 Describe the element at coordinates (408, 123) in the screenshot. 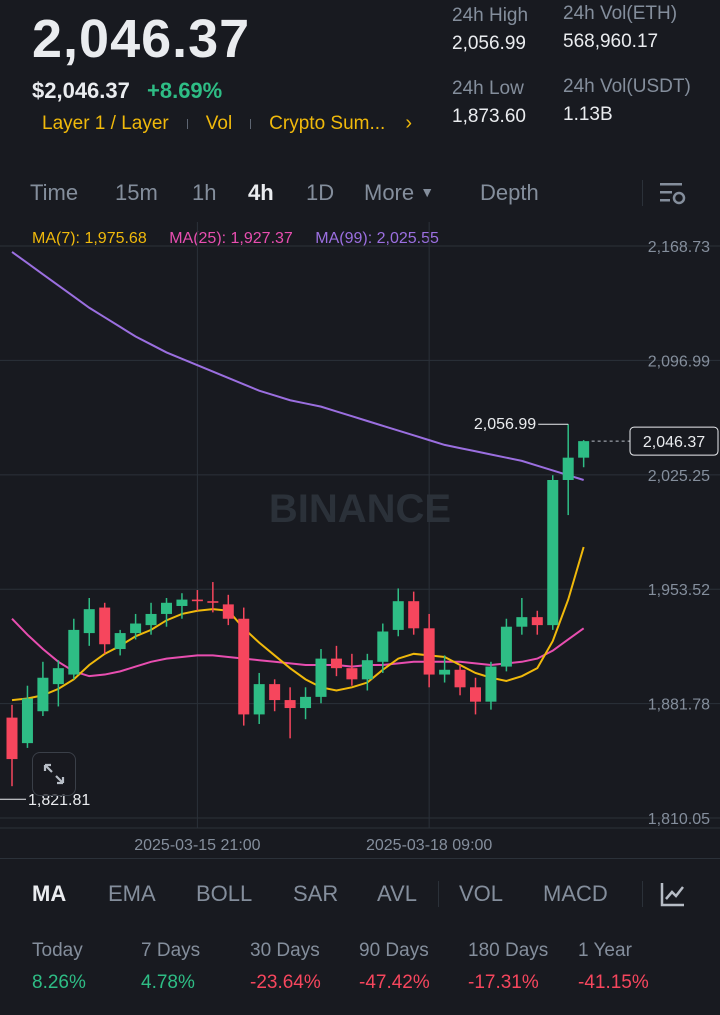

I see `chevron-right-icon: ›` at that location.